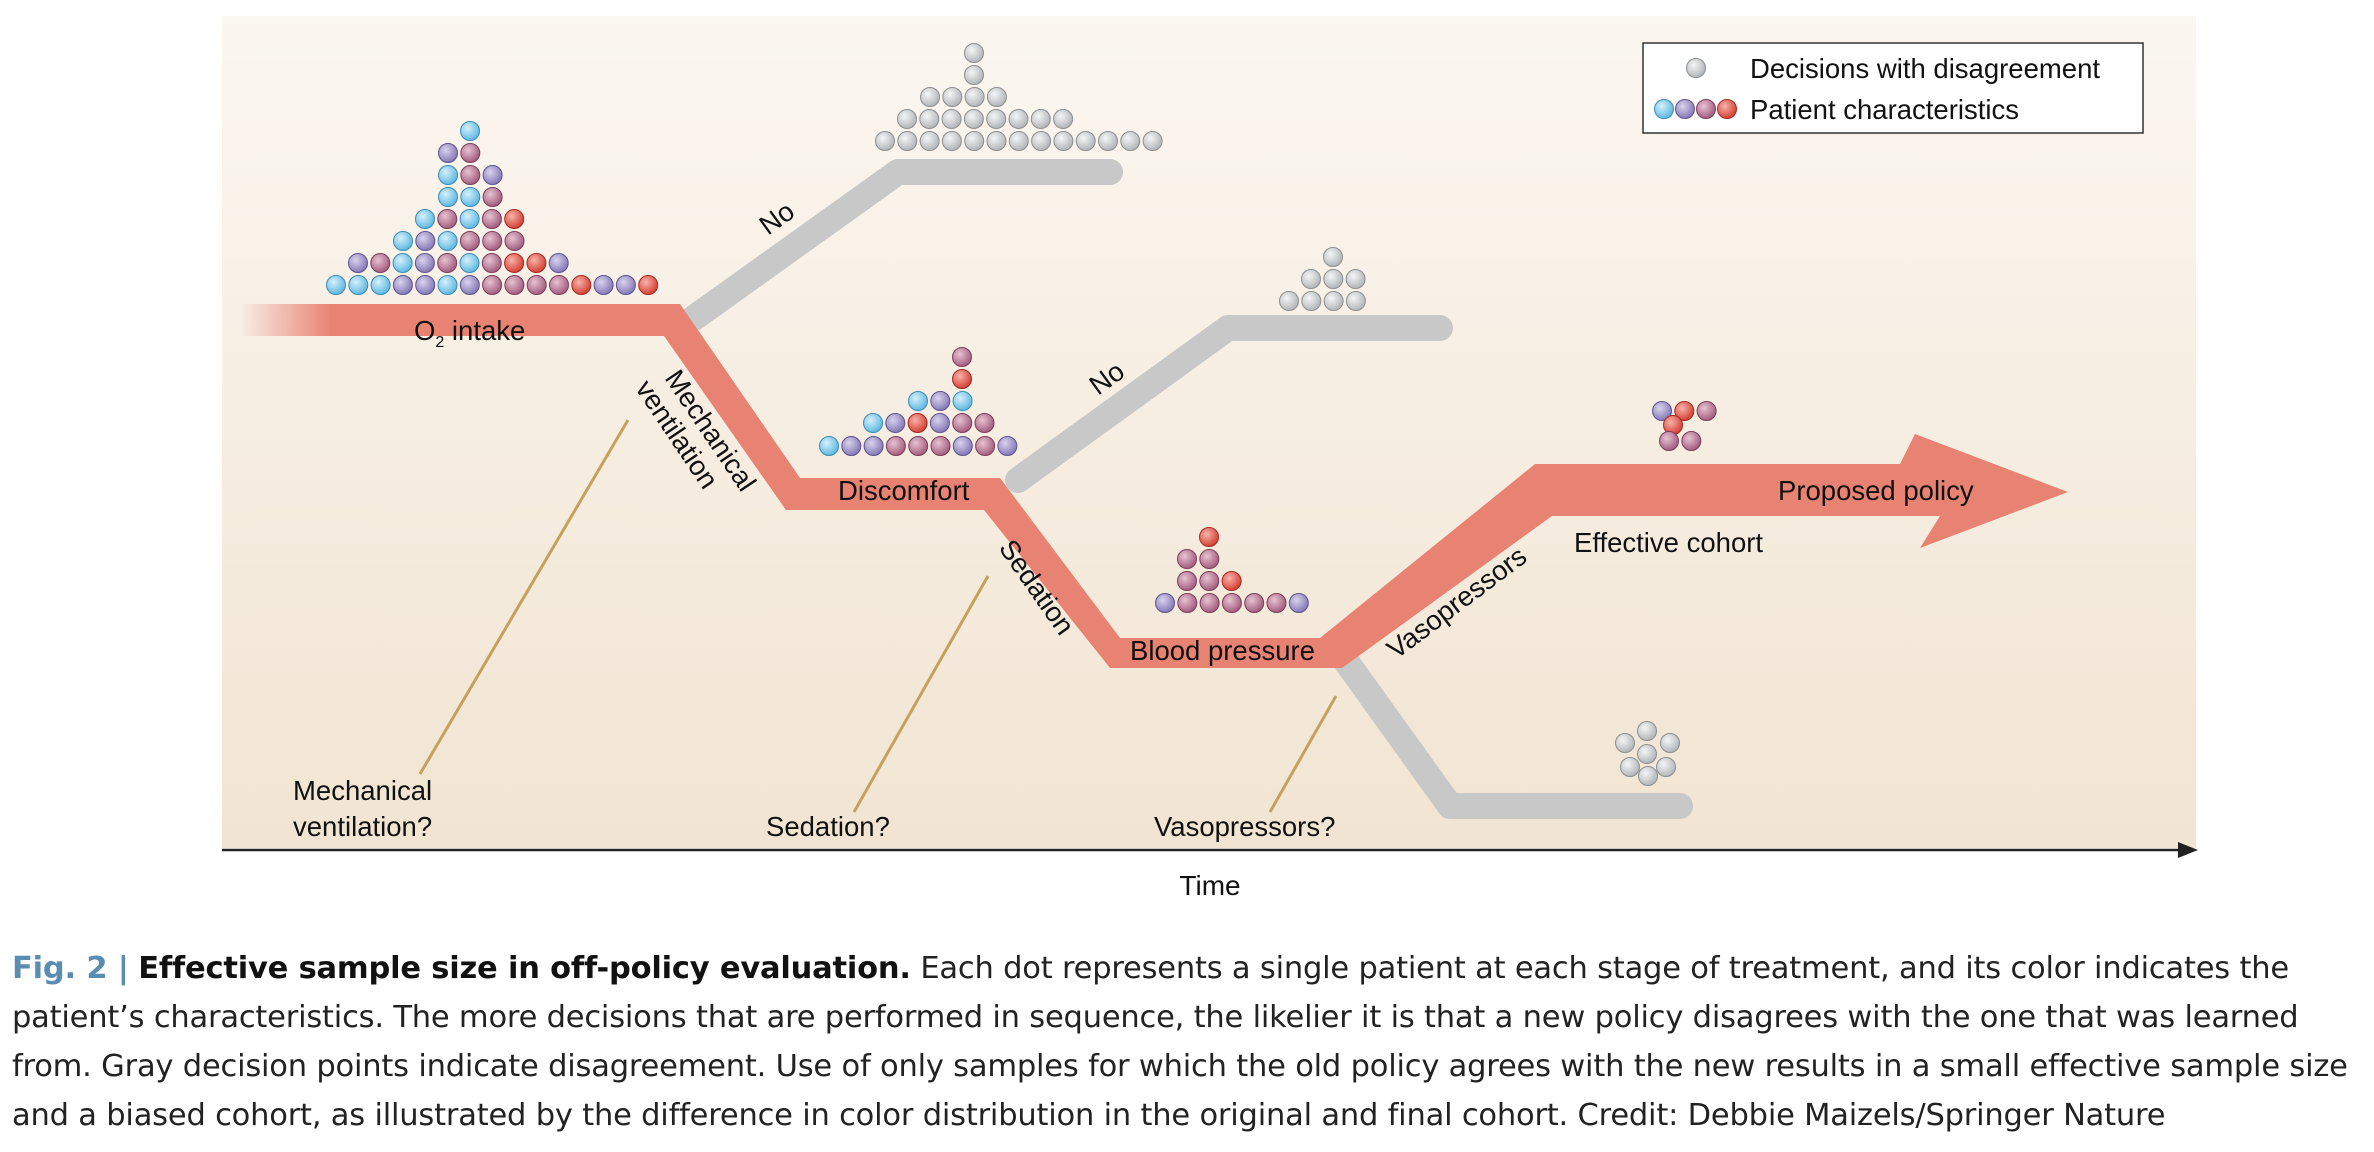 This screenshot has height=1152, width=2374. What do you see at coordinates (1685, 109) in the screenshot?
I see `legend-purple-dot` at bounding box center [1685, 109].